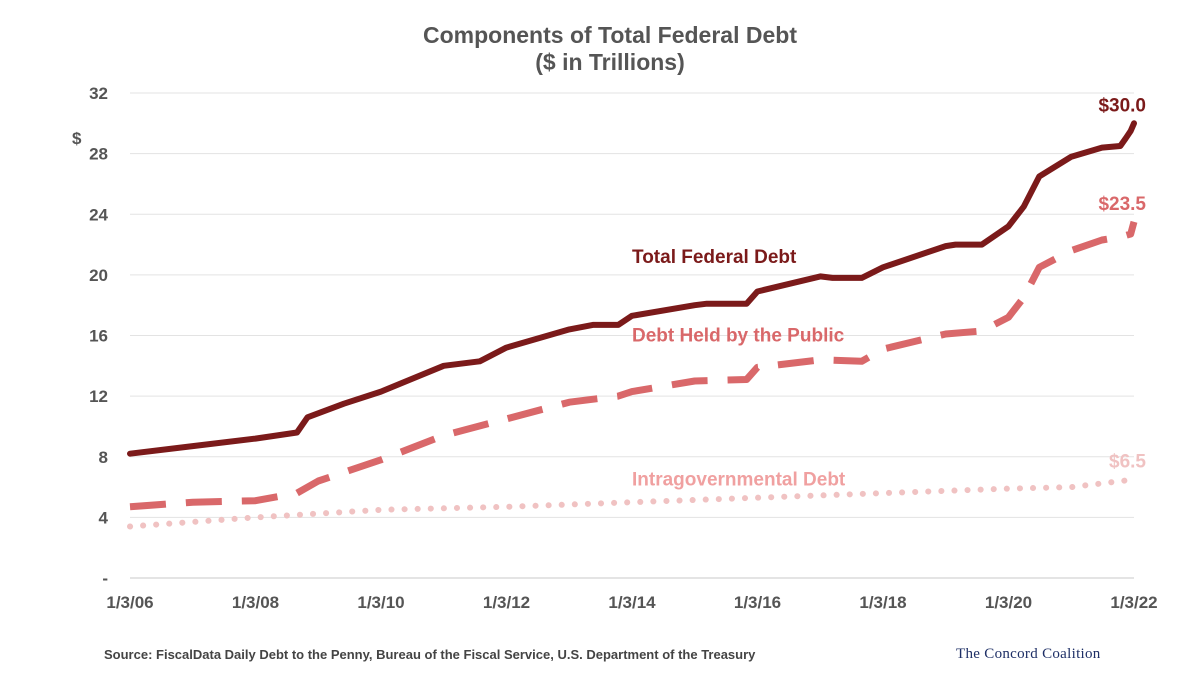 The height and width of the screenshot is (684, 1178). I want to click on y-tick-label: 16, so click(98, 336).